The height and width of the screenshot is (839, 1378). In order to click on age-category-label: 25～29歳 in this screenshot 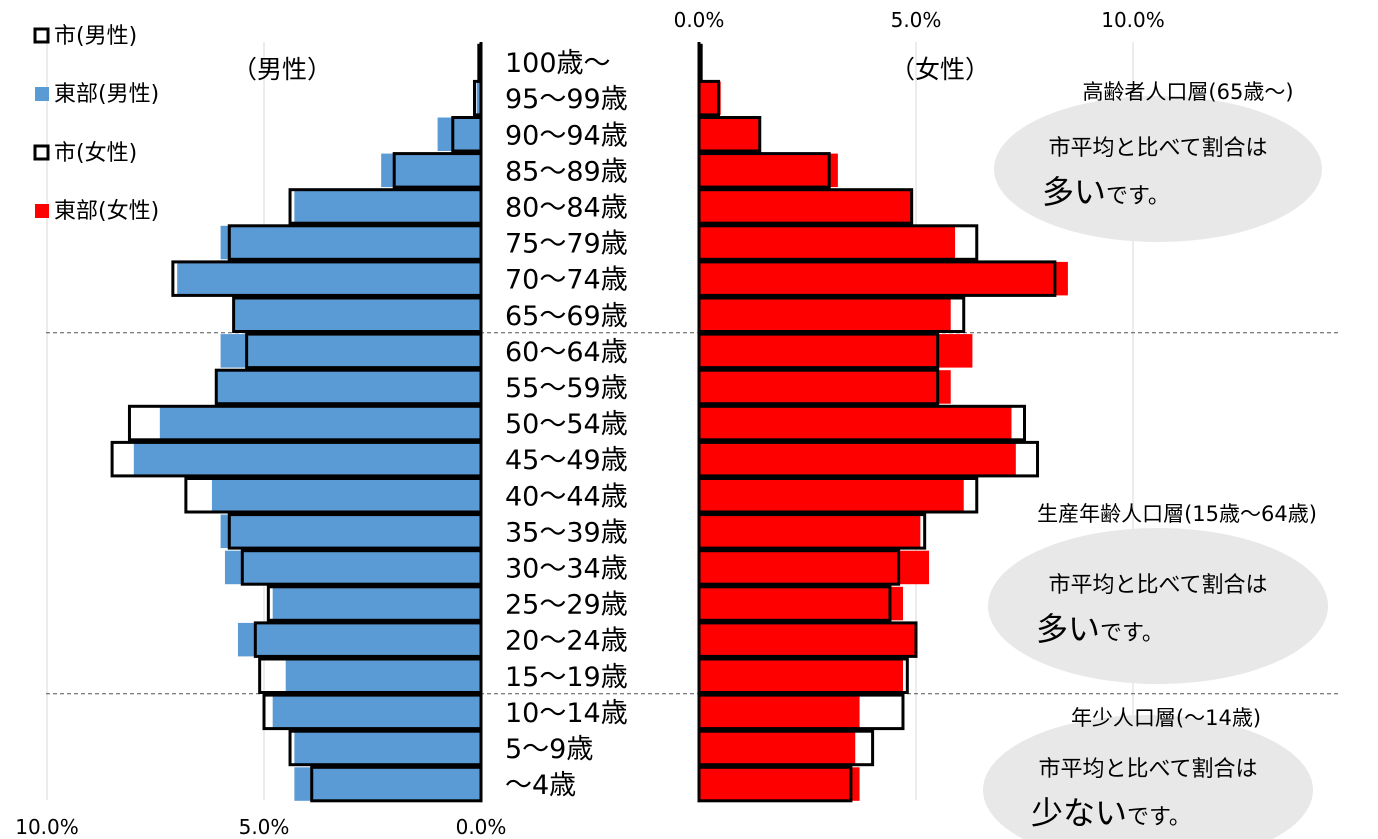, I will do `click(566, 605)`.